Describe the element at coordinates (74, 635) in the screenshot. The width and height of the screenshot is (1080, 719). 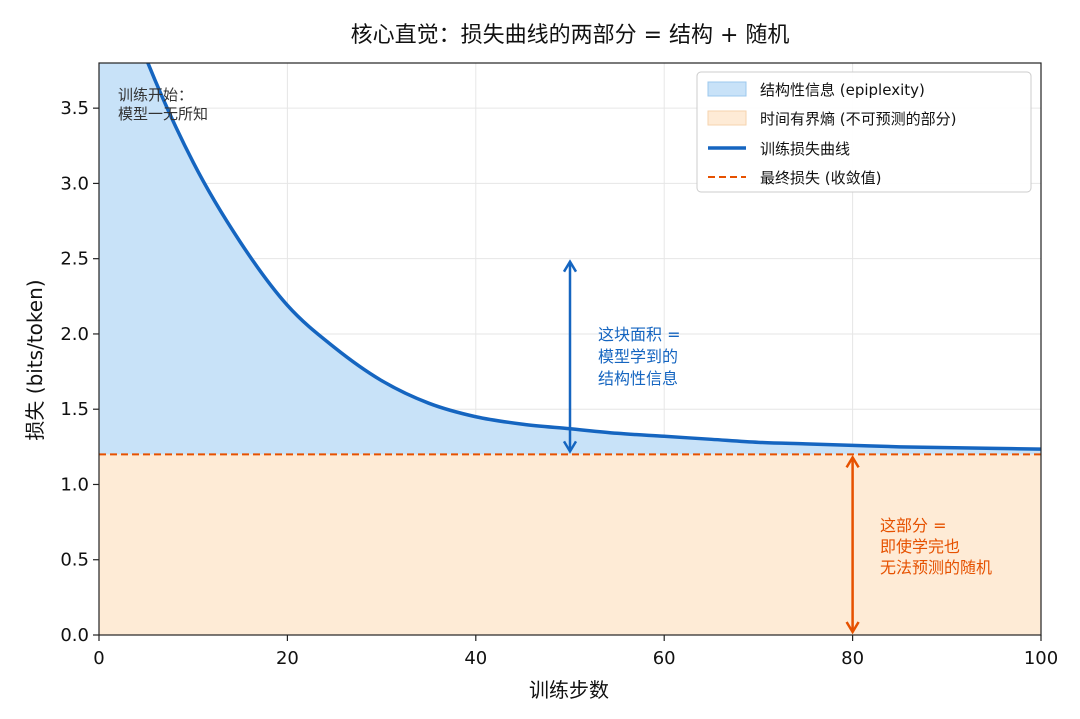
I see `y-tick-label: 0.0` at that location.